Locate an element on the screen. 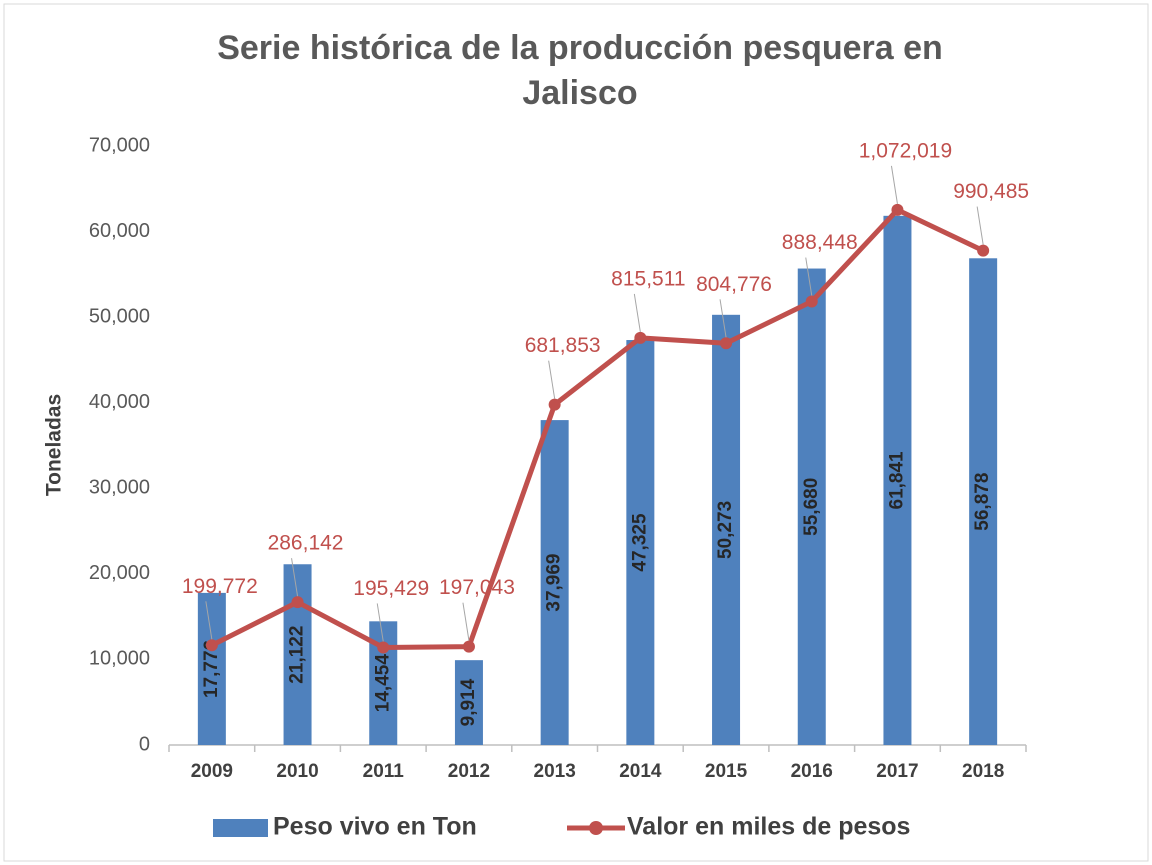 The height and width of the screenshot is (865, 1152). y-tick-label: 50,000 is located at coordinates (119, 316).